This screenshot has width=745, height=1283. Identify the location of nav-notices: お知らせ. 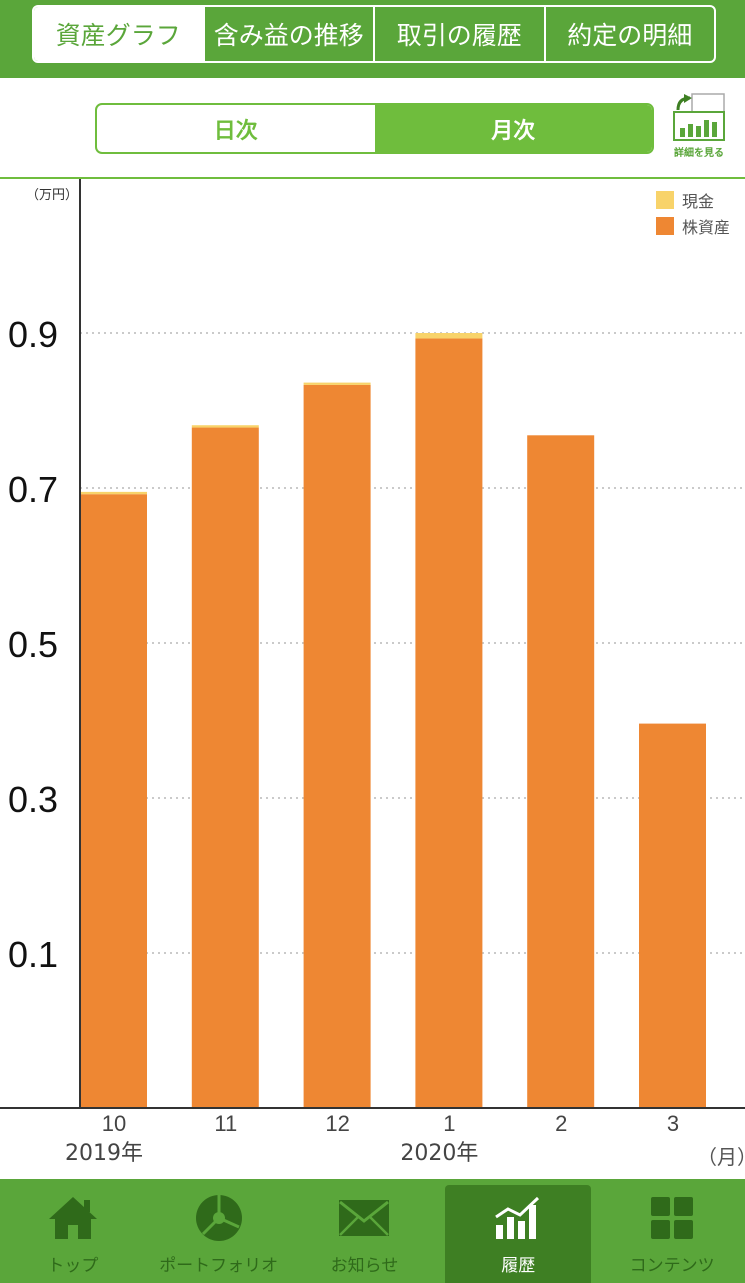
(365, 1231).